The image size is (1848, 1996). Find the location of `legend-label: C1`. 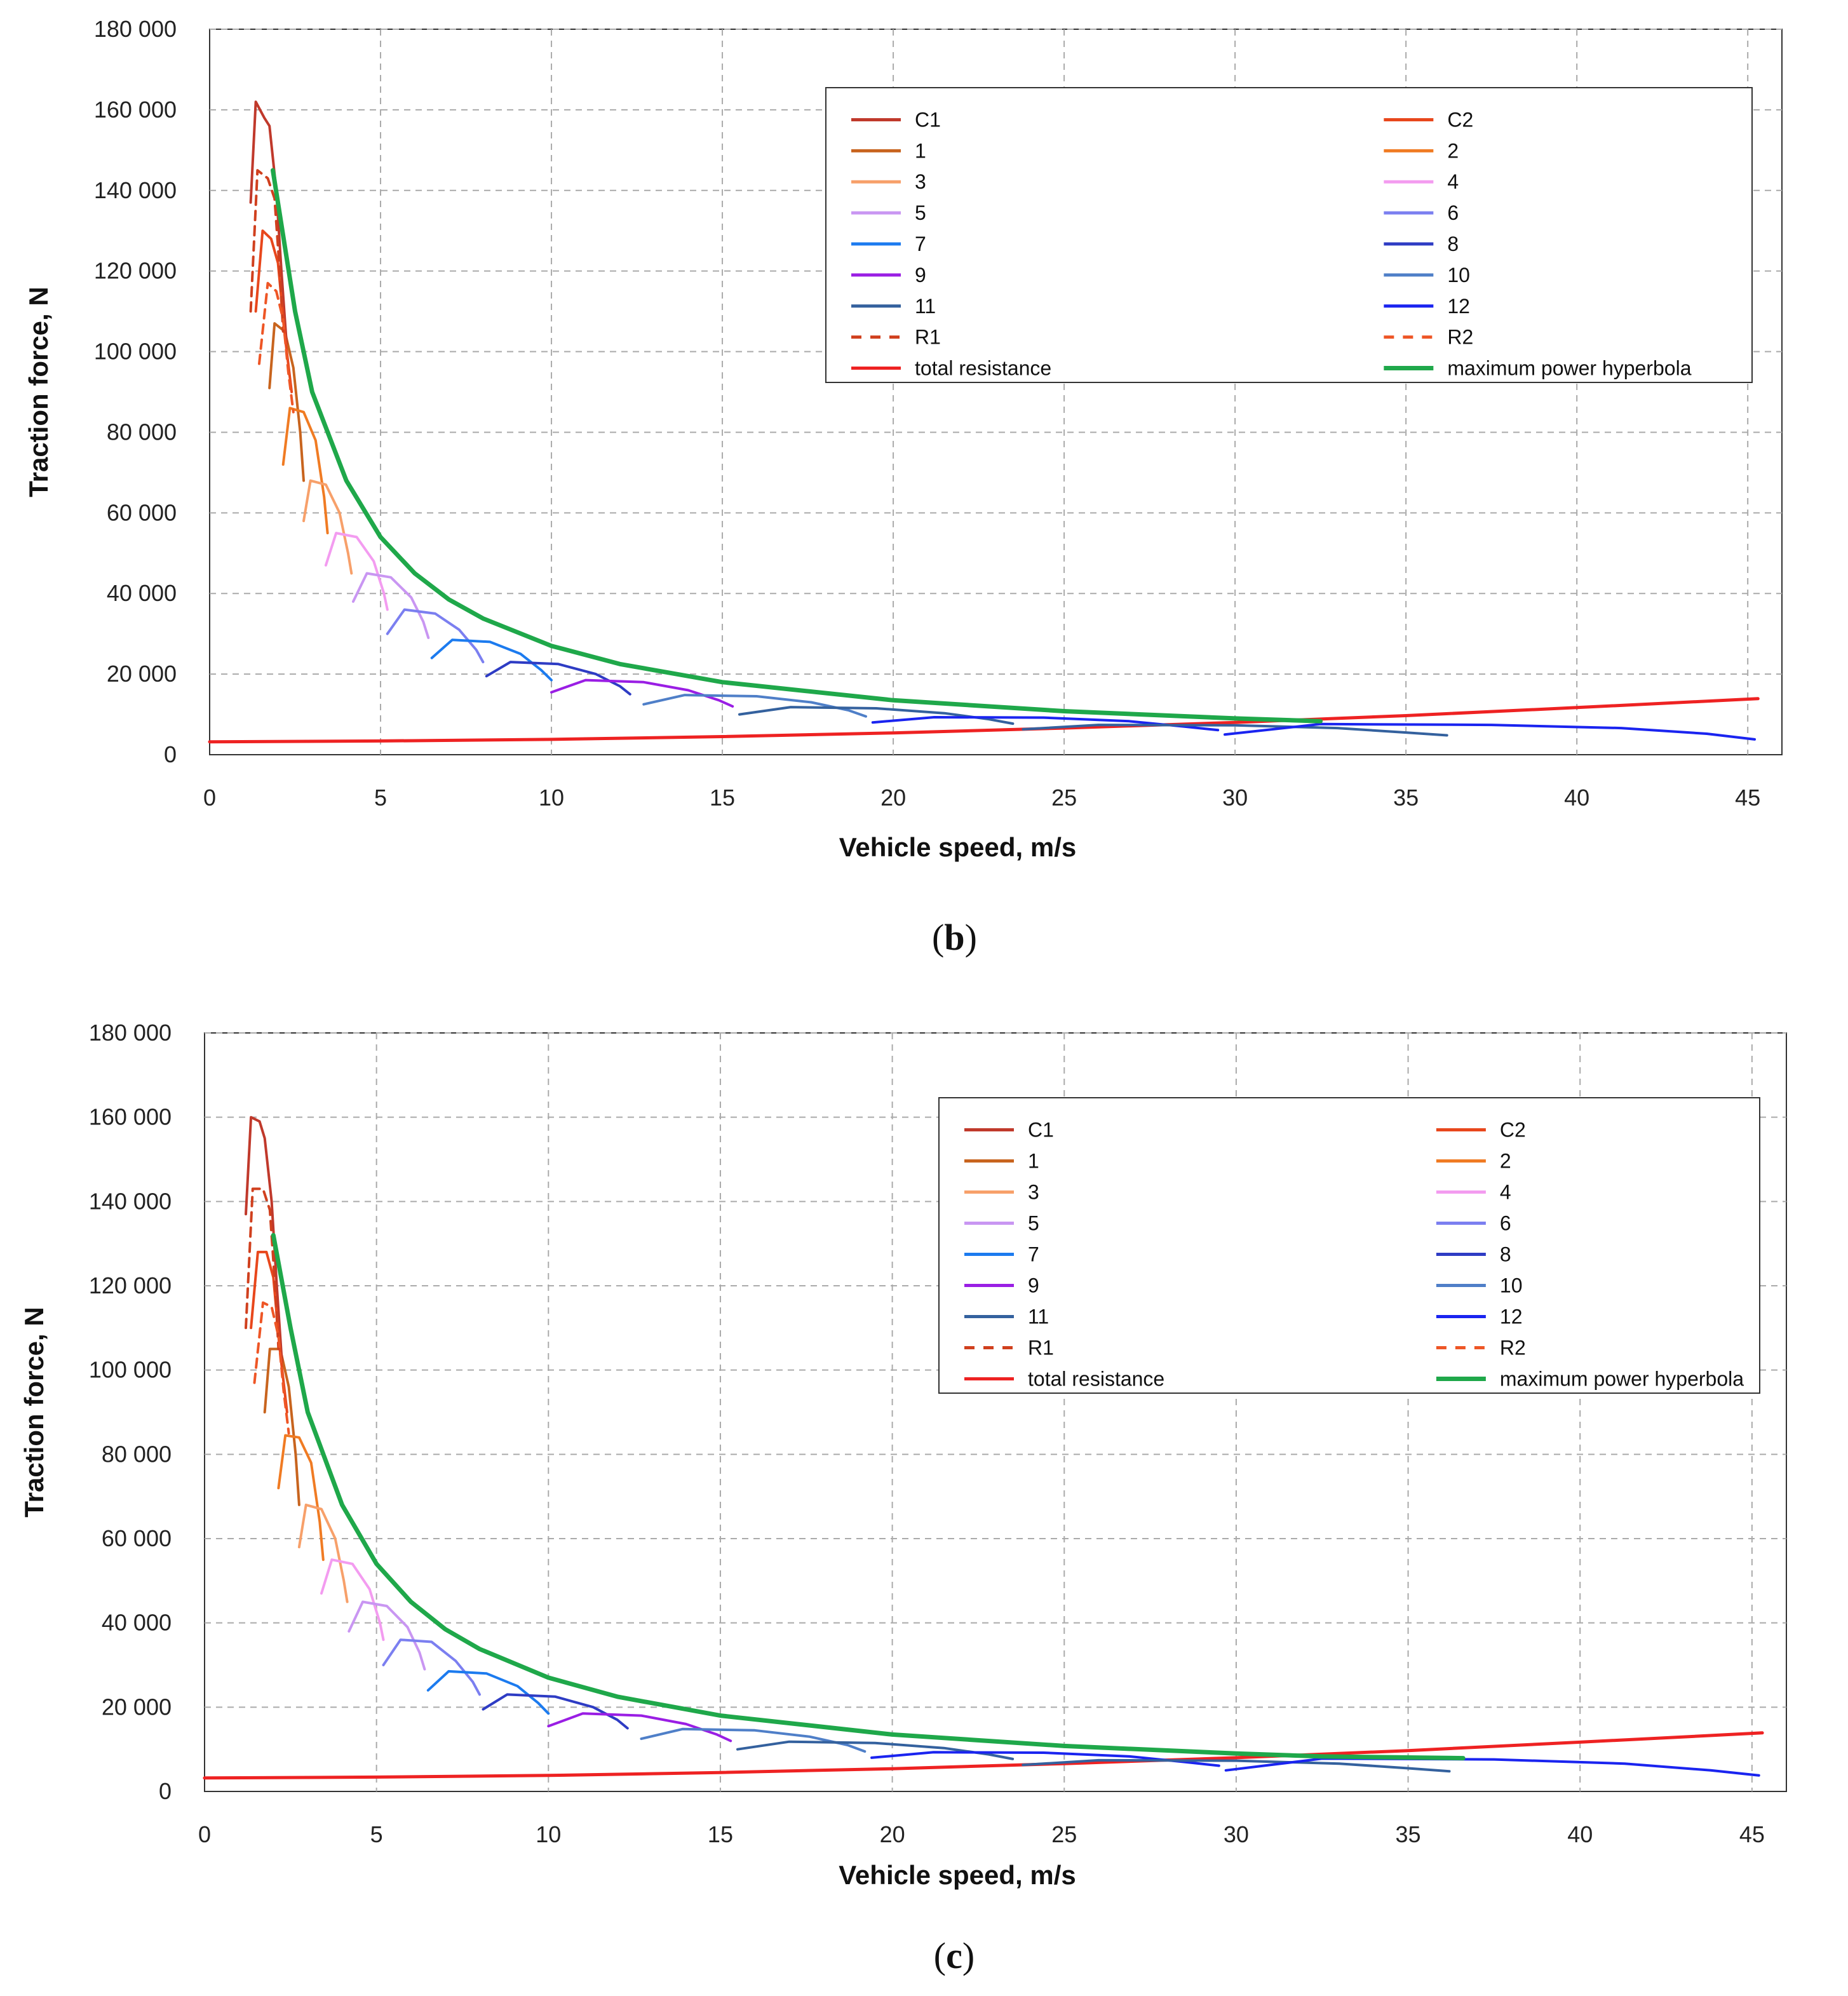

legend-label: C1 is located at coordinates (1041, 1131).